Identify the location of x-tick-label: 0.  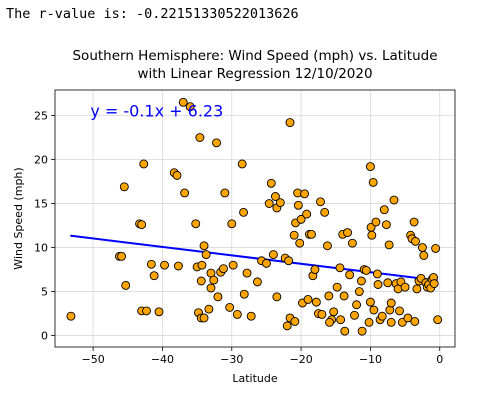
(439, 359).